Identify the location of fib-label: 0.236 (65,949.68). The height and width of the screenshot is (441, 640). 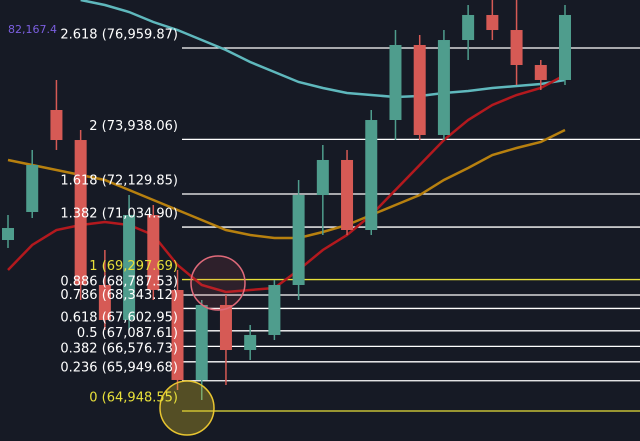
(119, 367).